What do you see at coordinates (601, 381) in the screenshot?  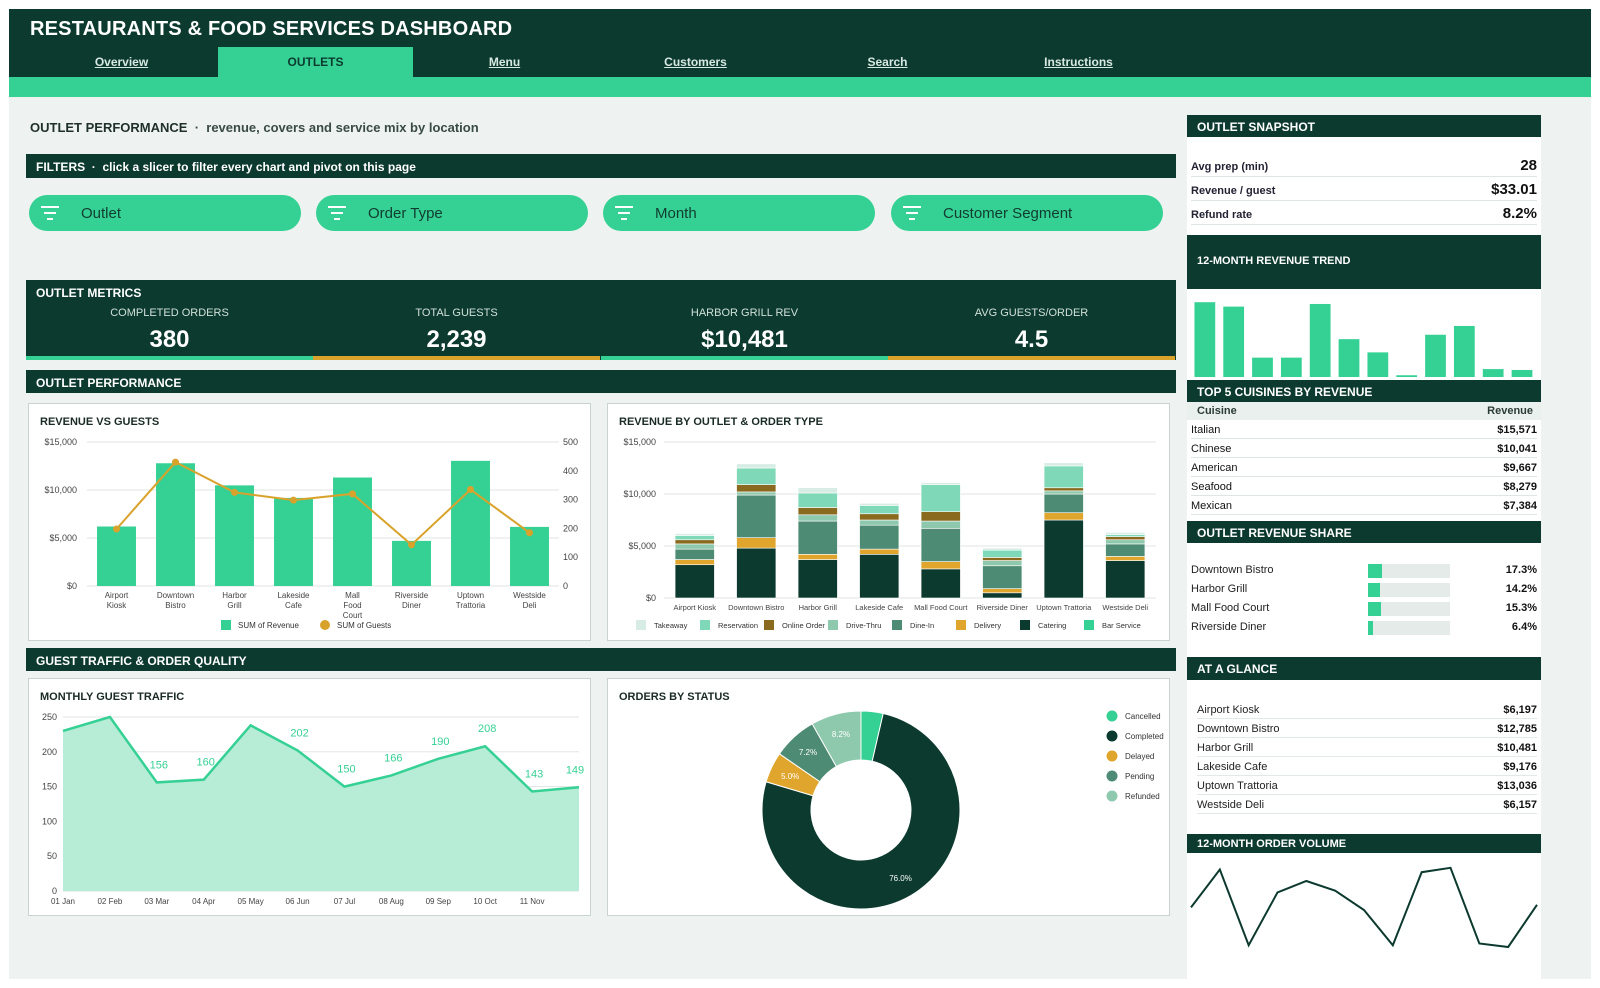 I see `section-performance-bar: OUTLET PERFORMANCE` at bounding box center [601, 381].